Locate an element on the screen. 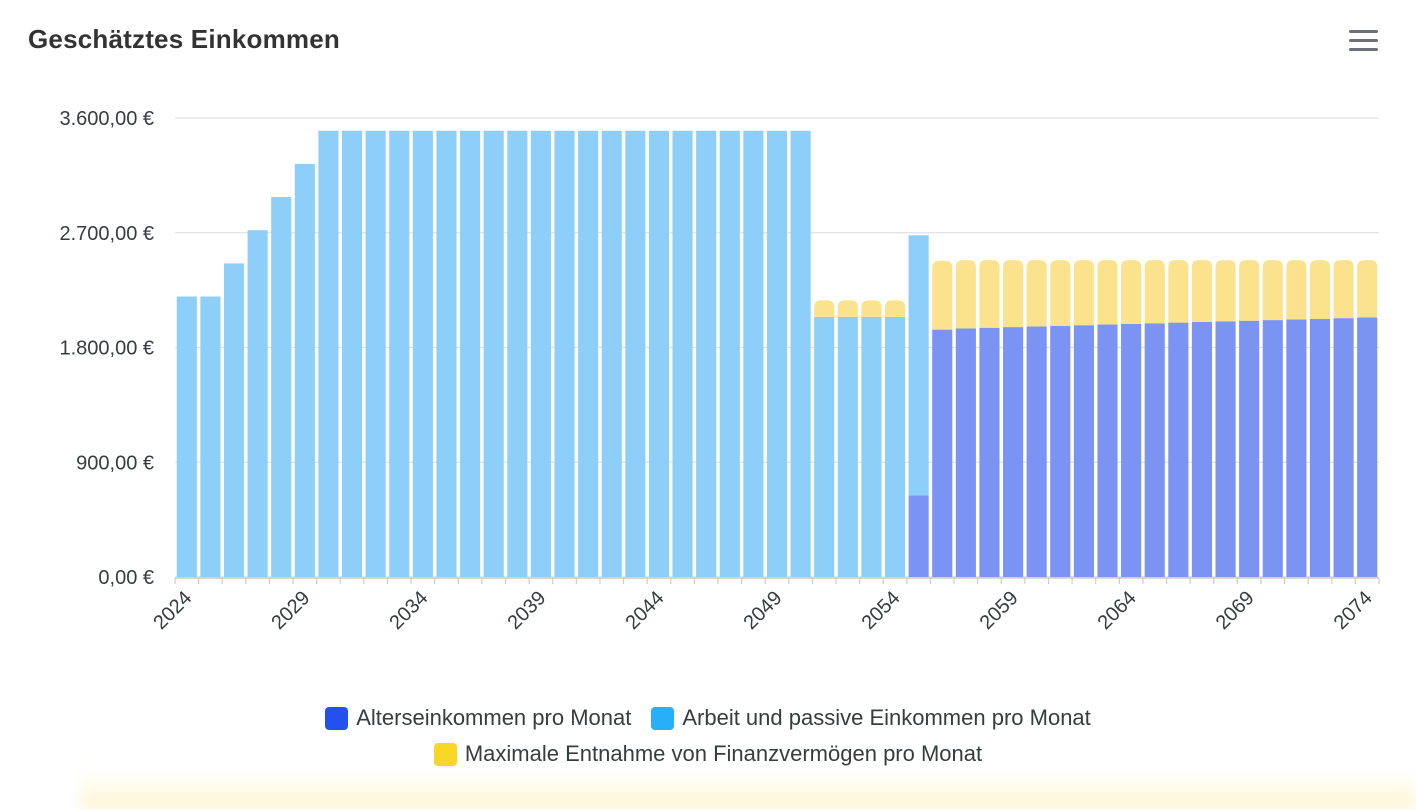 This screenshot has height=810, width=1416. x-tick-label: 2054 is located at coordinates (881, 610).